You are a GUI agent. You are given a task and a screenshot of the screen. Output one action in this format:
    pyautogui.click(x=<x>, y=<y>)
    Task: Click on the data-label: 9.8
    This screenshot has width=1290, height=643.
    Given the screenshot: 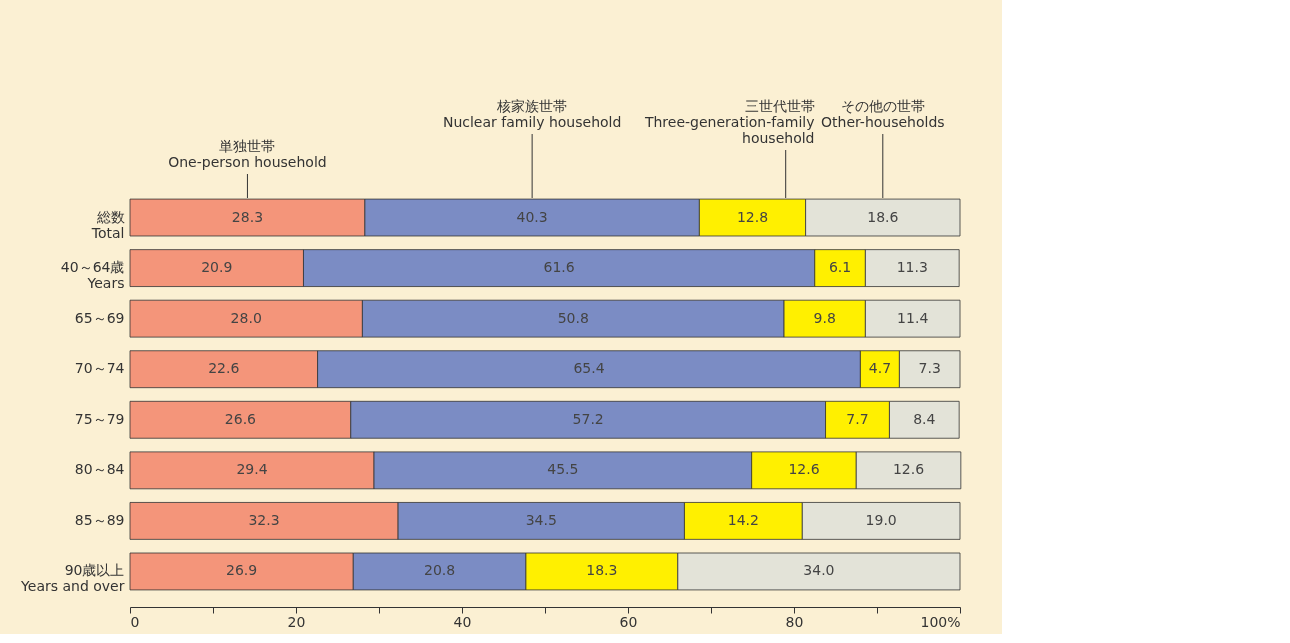 What is the action you would take?
    pyautogui.click(x=824, y=317)
    